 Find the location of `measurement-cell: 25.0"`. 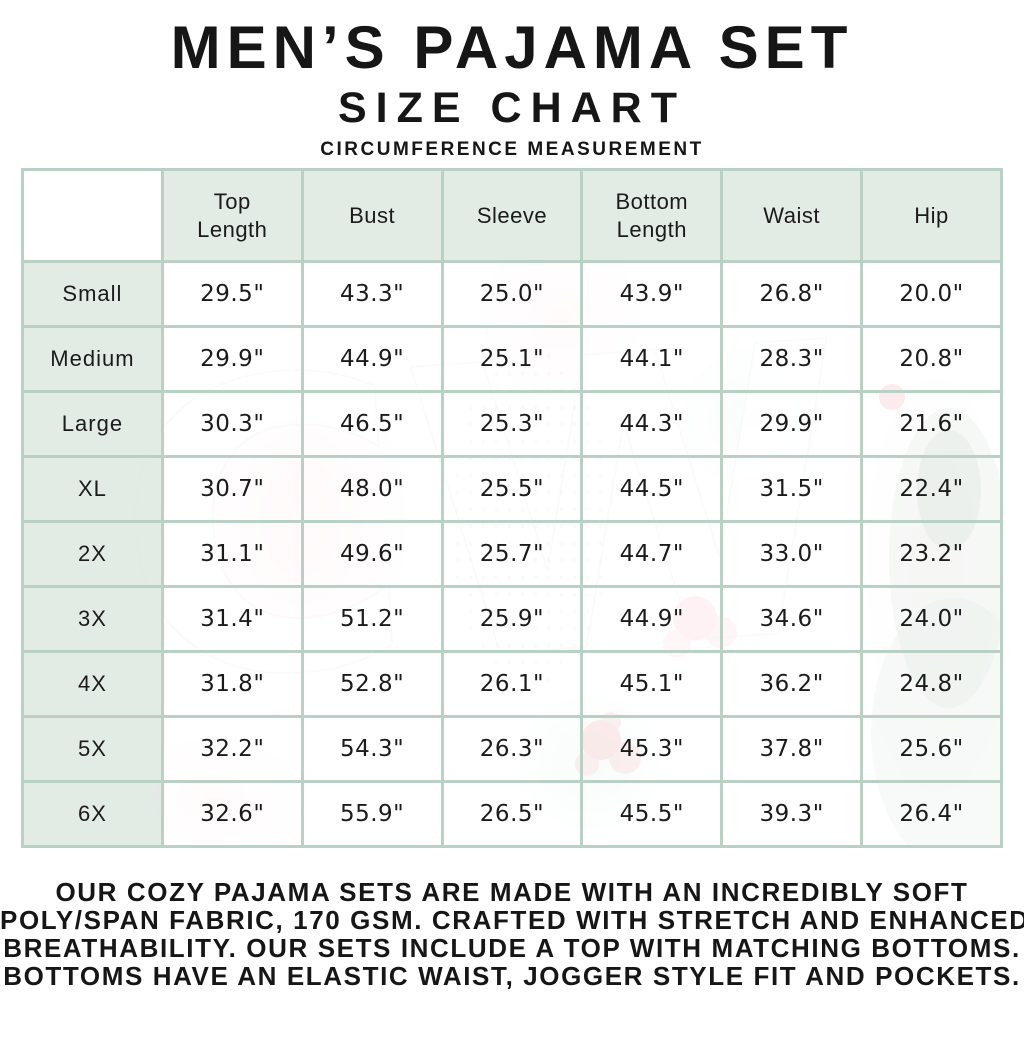

measurement-cell: 25.0" is located at coordinates (512, 294).